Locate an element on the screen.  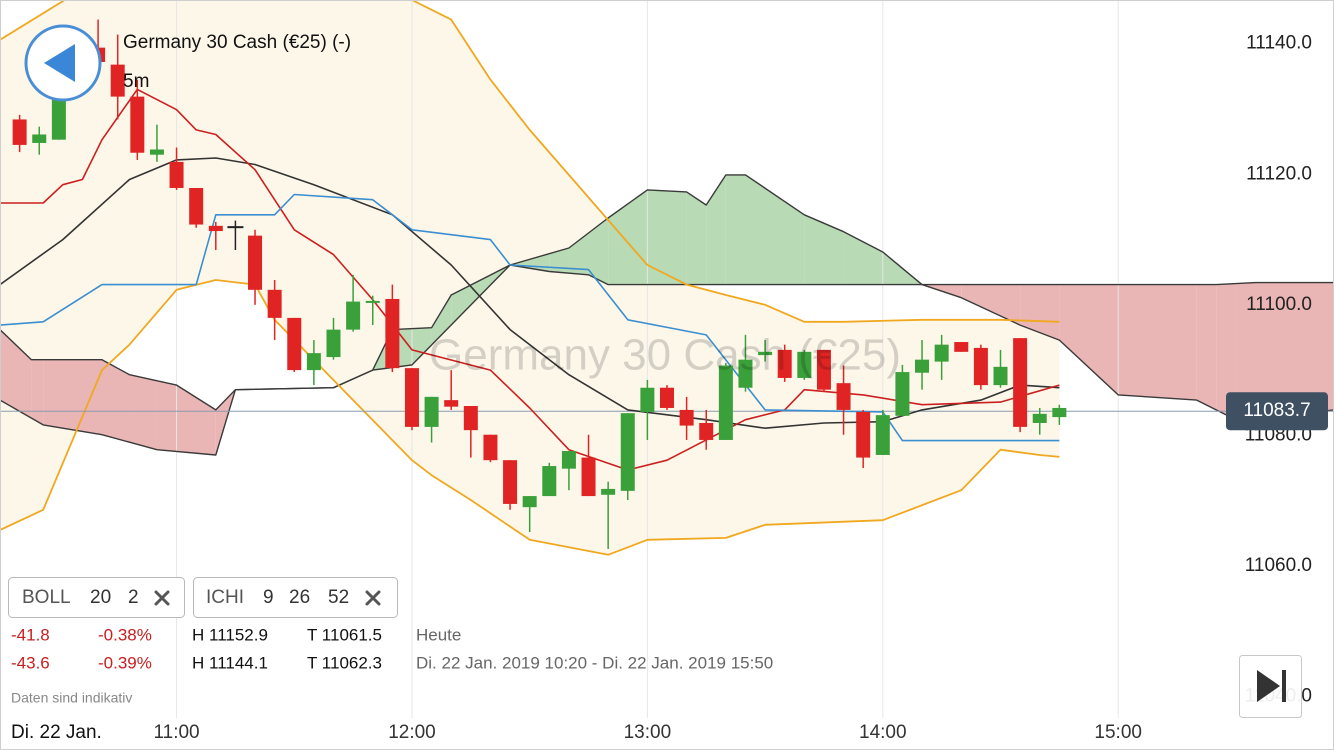
change-percent: -0.38% is located at coordinates (125, 634).